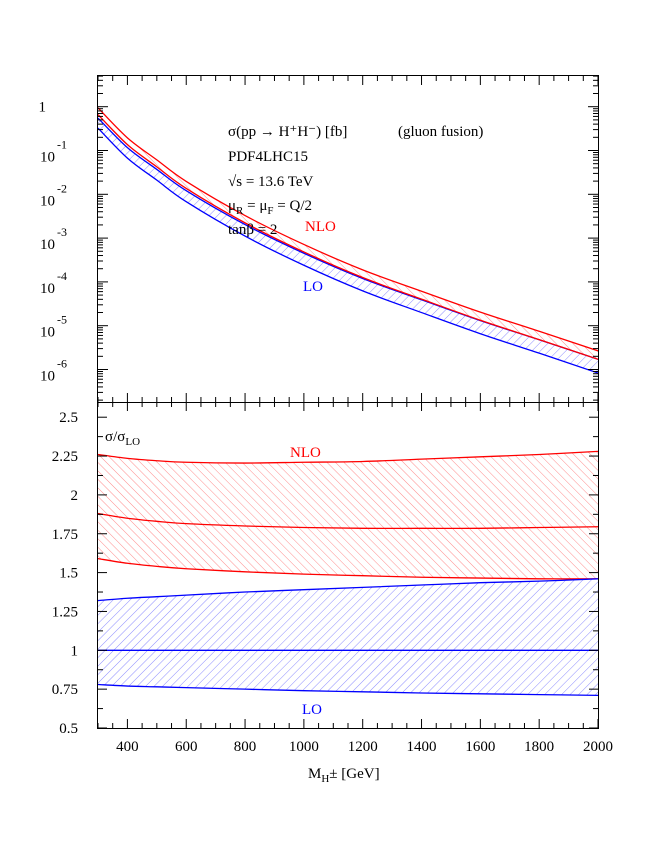  What do you see at coordinates (62, 232) in the screenshot?
I see `y-tick-exponent: -3` at bounding box center [62, 232].